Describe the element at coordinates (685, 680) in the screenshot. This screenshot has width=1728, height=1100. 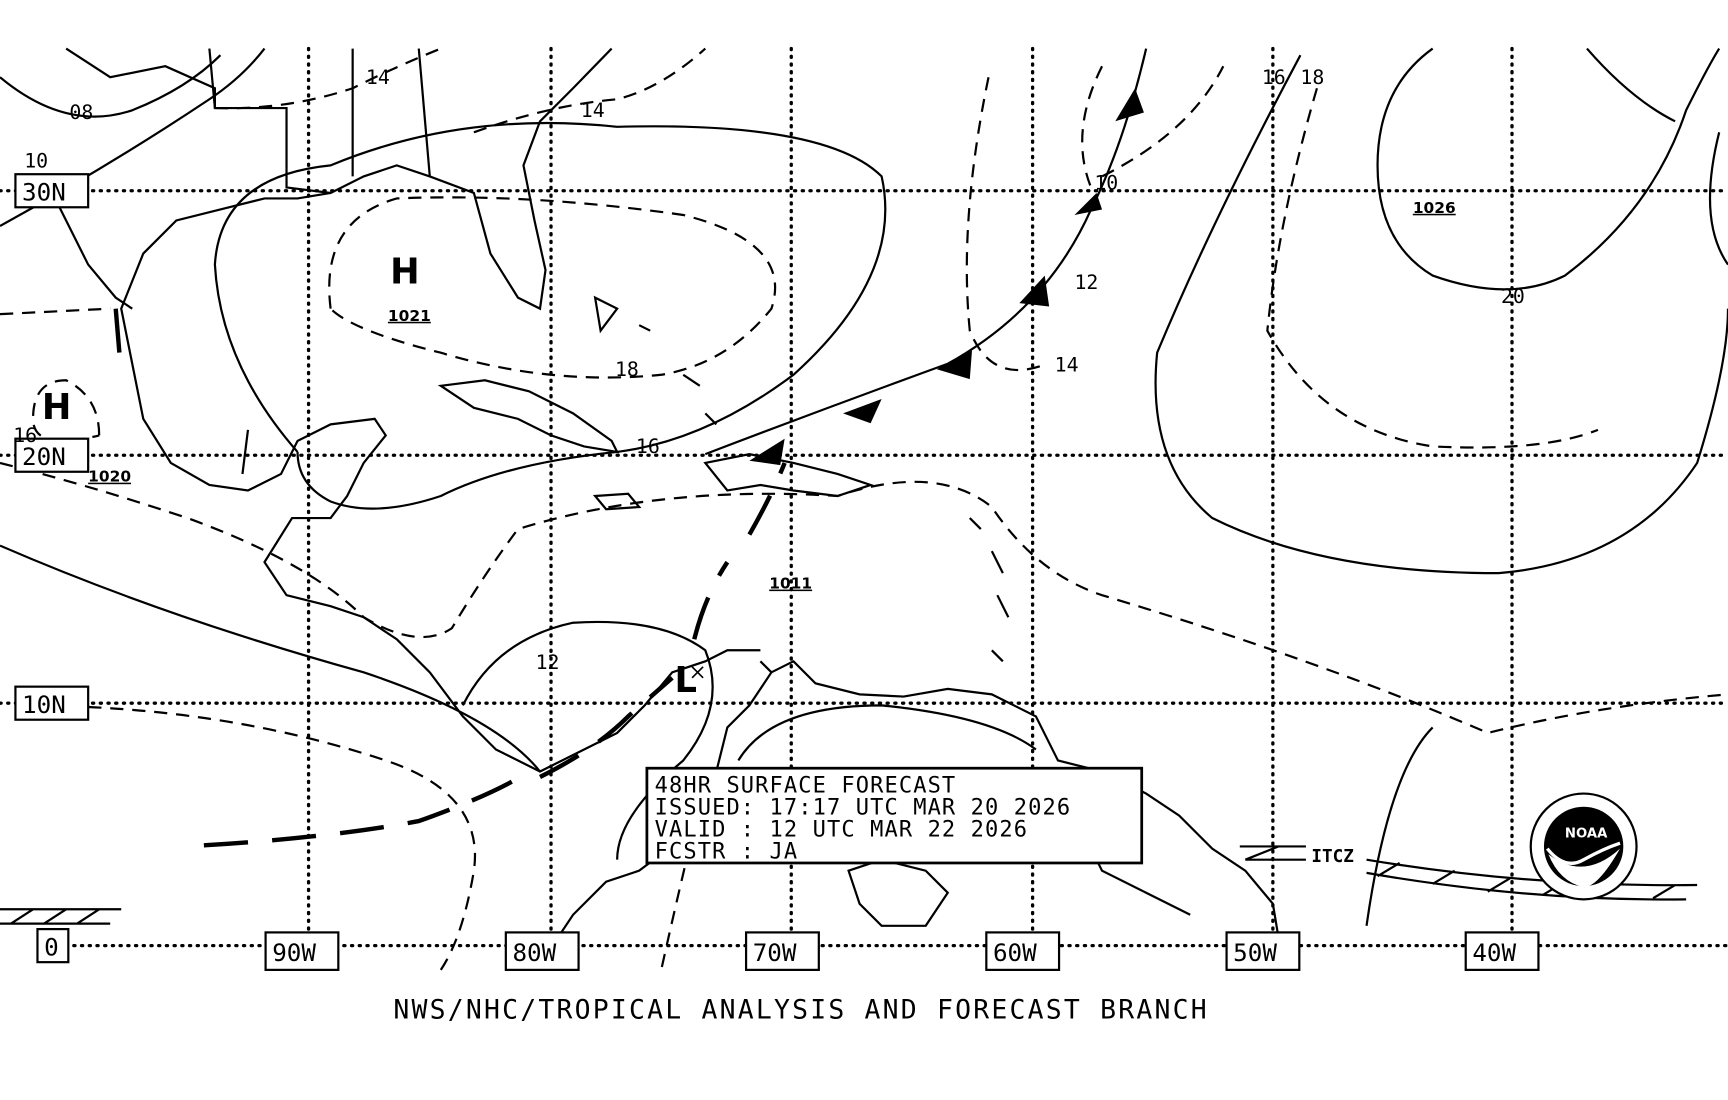
I see `low-pressure-symbol: L` at that location.